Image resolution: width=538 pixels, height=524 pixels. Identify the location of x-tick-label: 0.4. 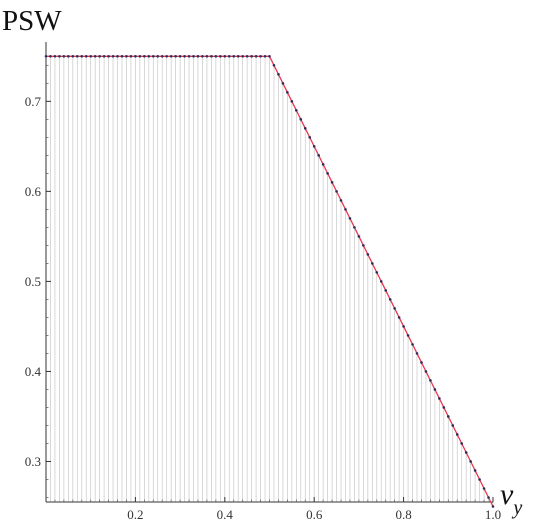
(225, 514).